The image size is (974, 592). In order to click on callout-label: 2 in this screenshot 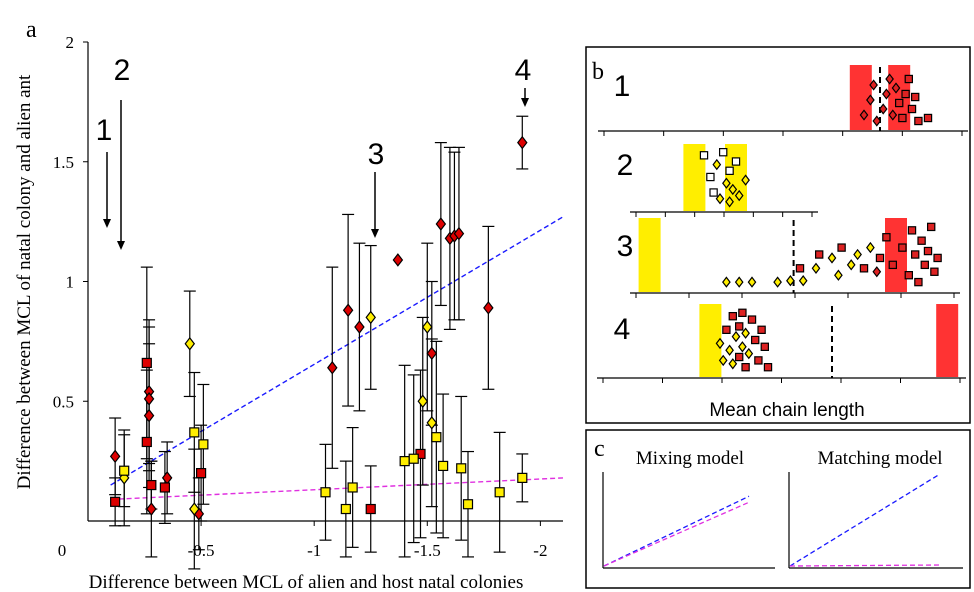, I will do `click(122, 70)`.